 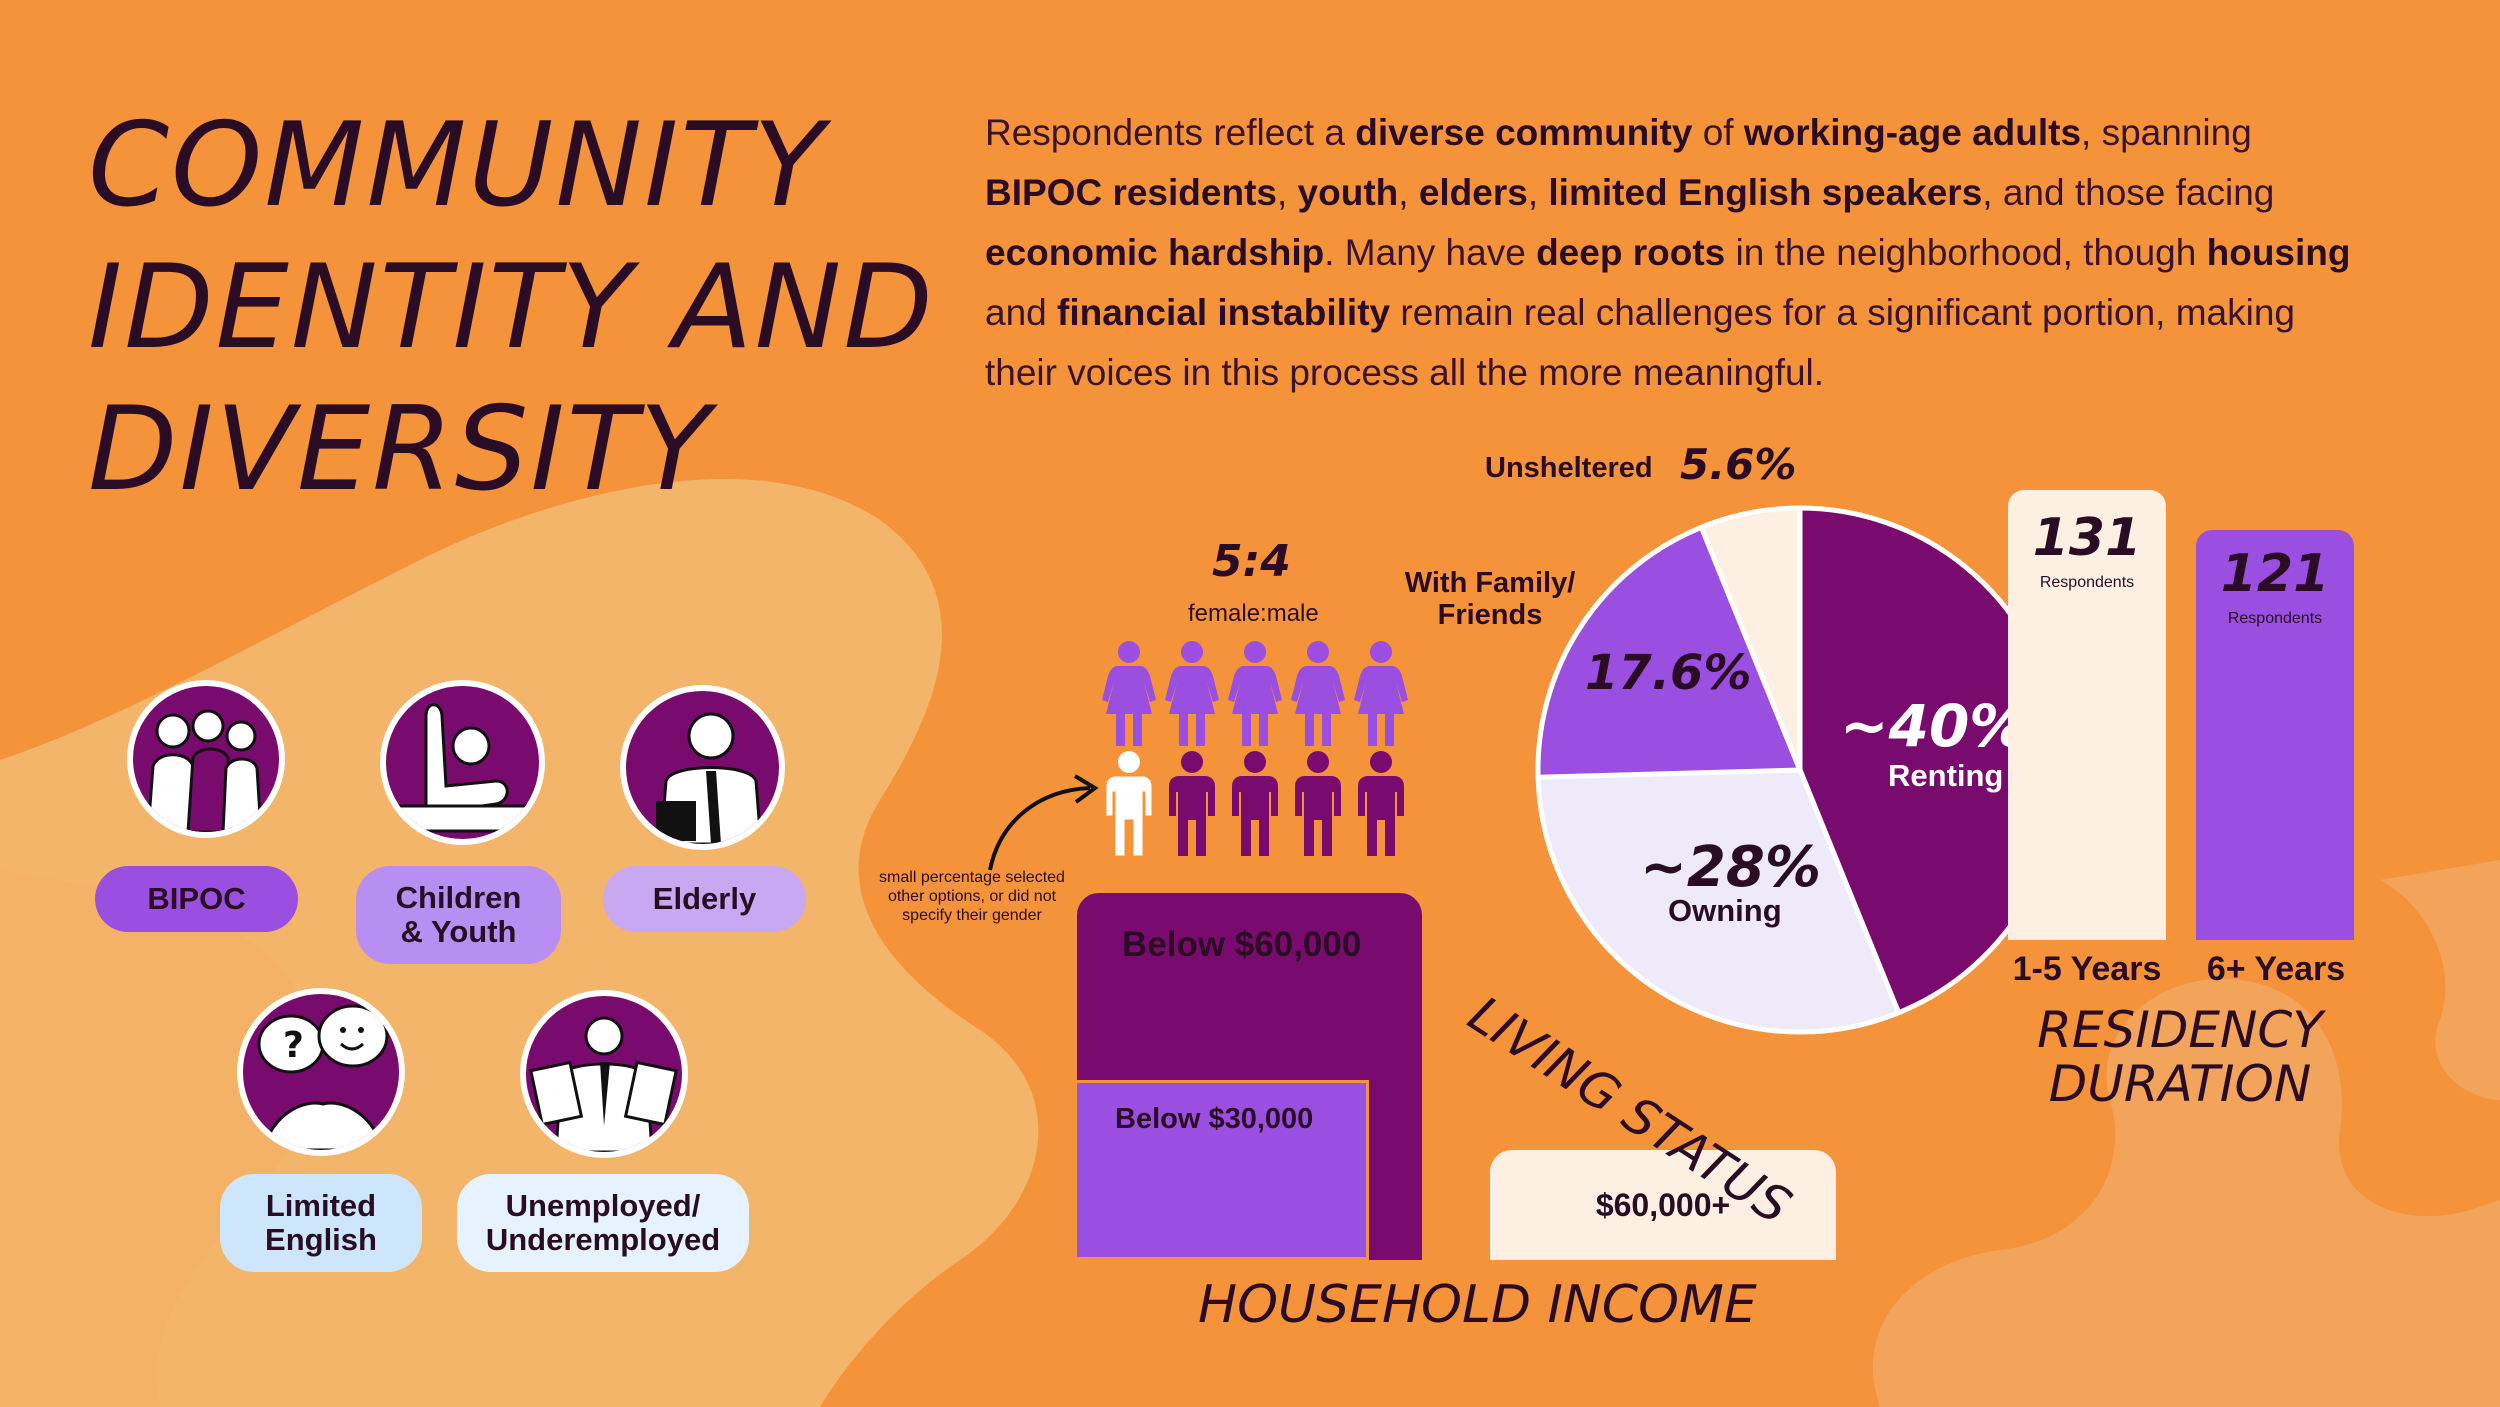 What do you see at coordinates (2275, 735) in the screenshot?
I see `residency-bar-6-plus-years` at bounding box center [2275, 735].